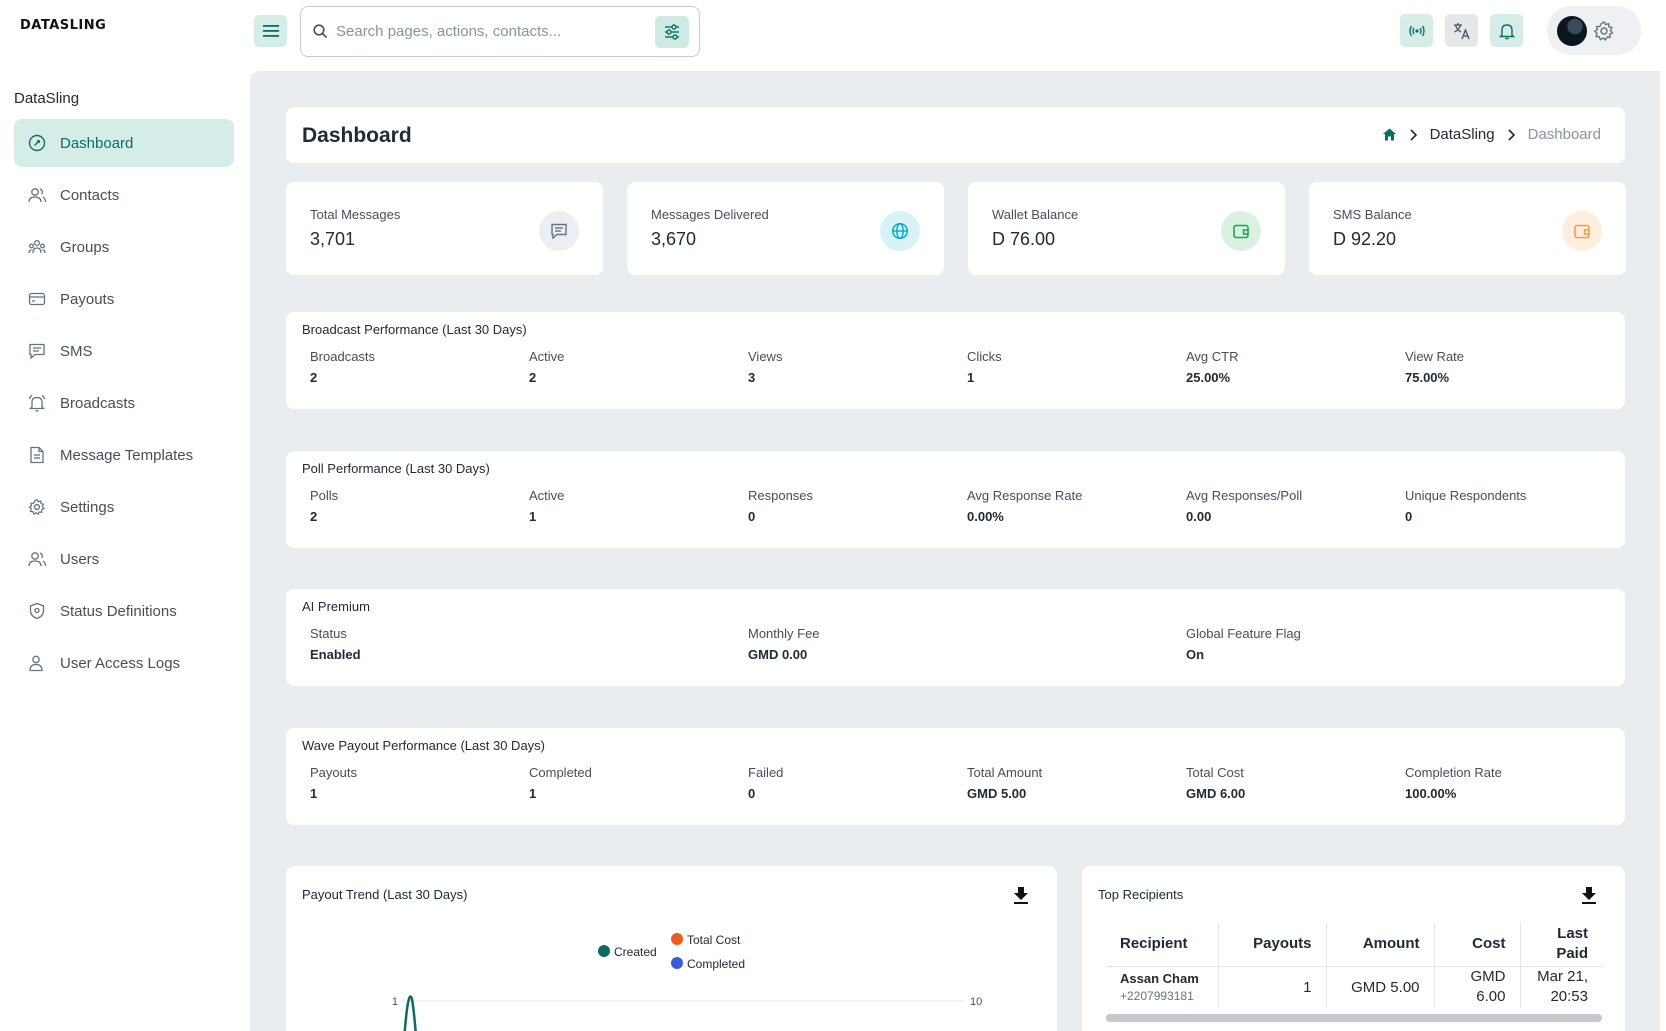 The image size is (1666, 1031). What do you see at coordinates (1272, 944) in the screenshot?
I see `column-header-payouts: Payouts` at bounding box center [1272, 944].